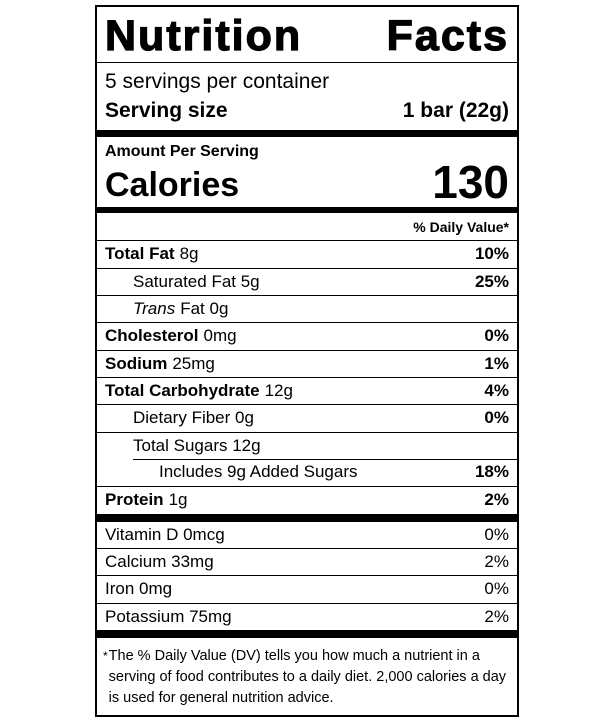 The image size is (610, 724). I want to click on amount-per-serving-label: Amount Per Serving, so click(182, 152).